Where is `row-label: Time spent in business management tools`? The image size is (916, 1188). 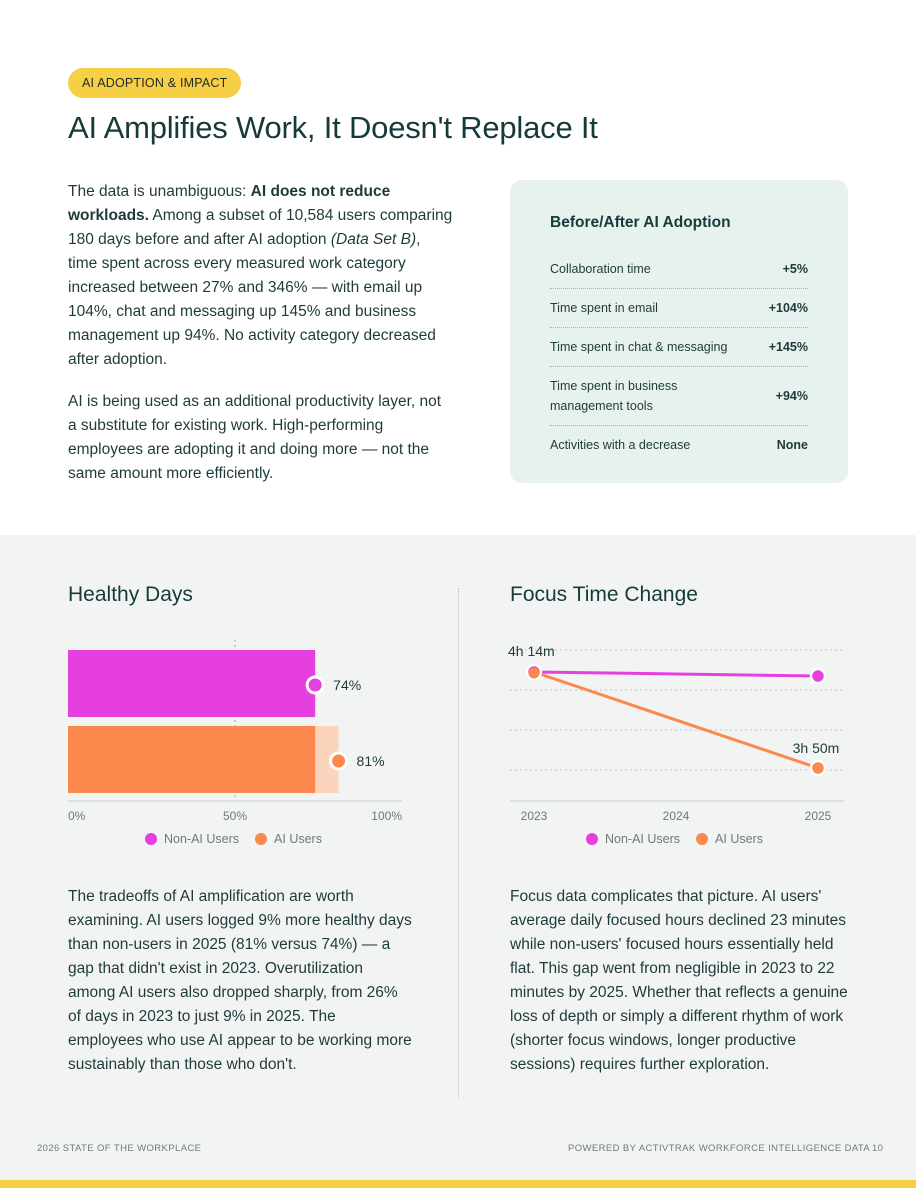
row-label: Time spent in business management tools is located at coordinates (614, 396).